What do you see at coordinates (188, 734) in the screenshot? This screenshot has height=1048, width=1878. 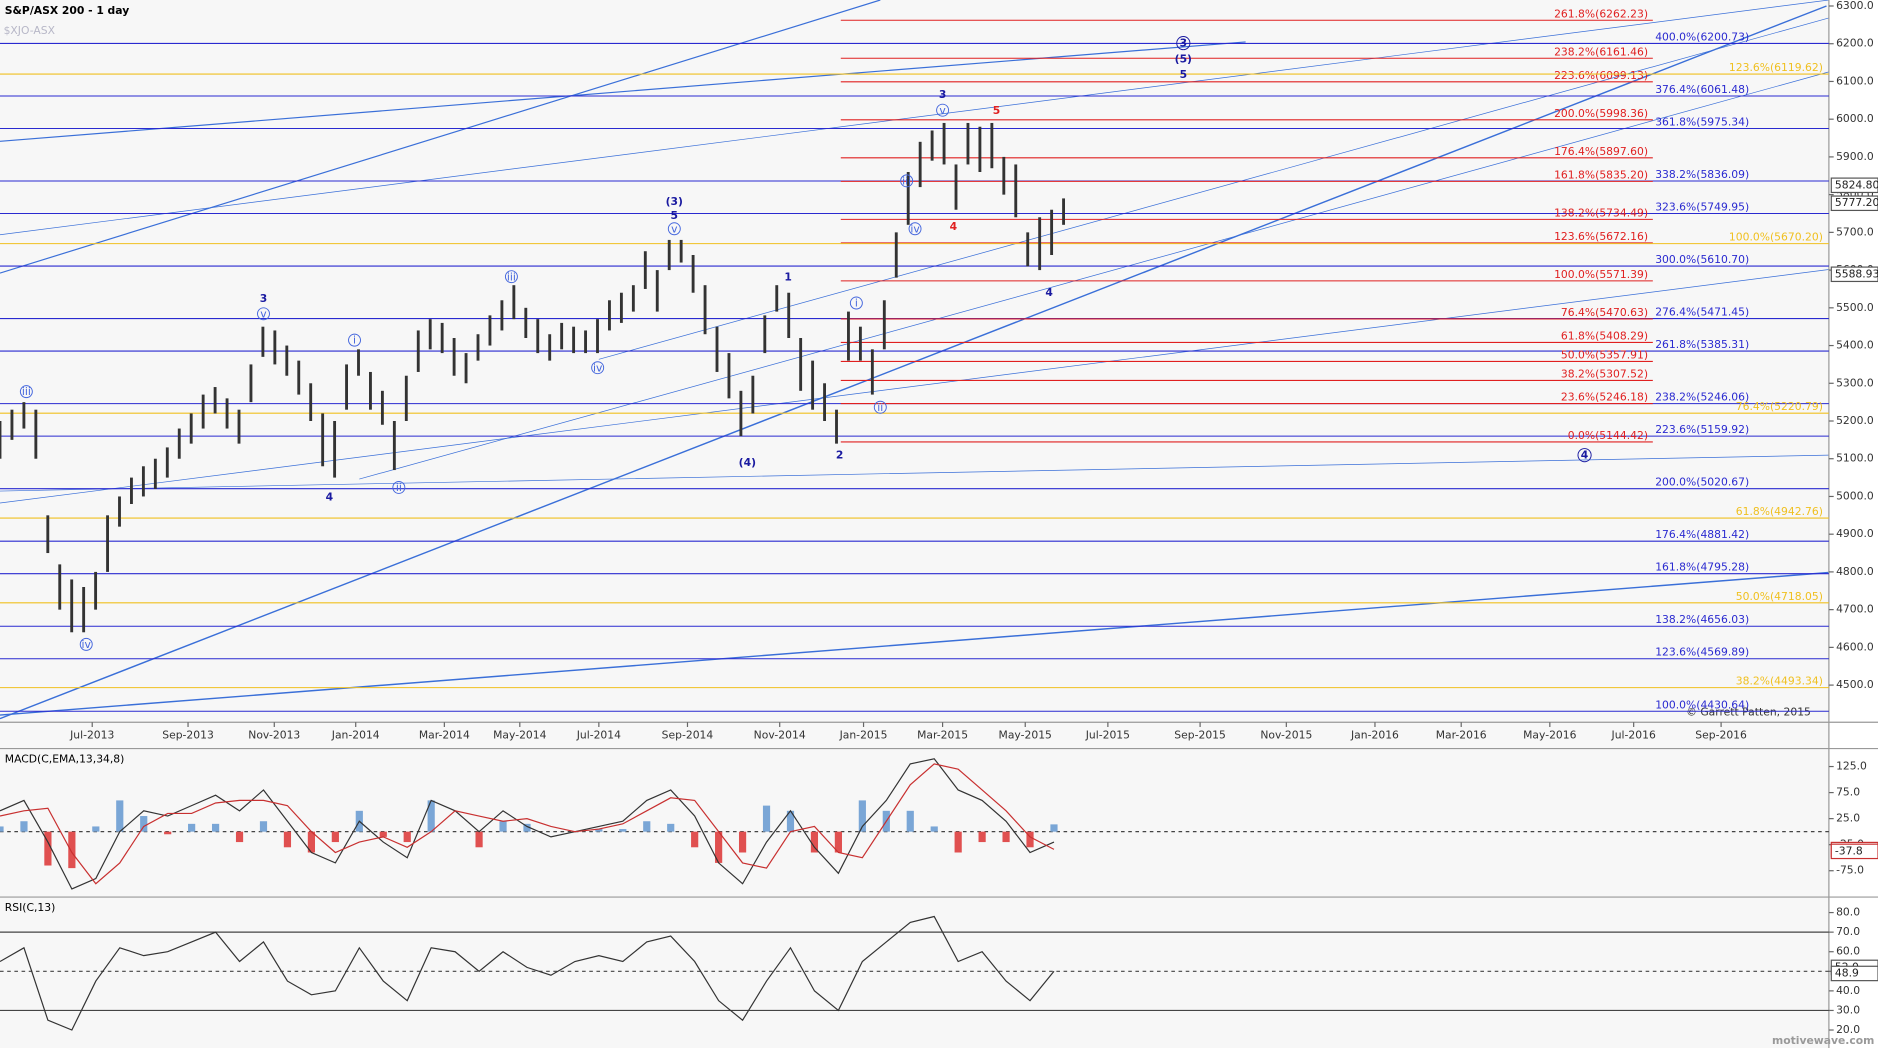 I see `x-tick-label: Sep-2013` at bounding box center [188, 734].